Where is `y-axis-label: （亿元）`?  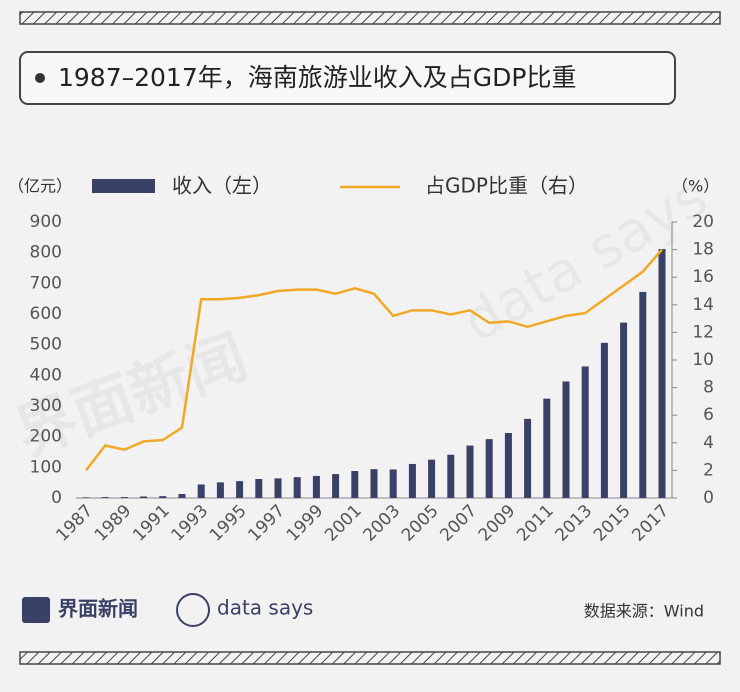 y-axis-label: （亿元） is located at coordinates (40, 186).